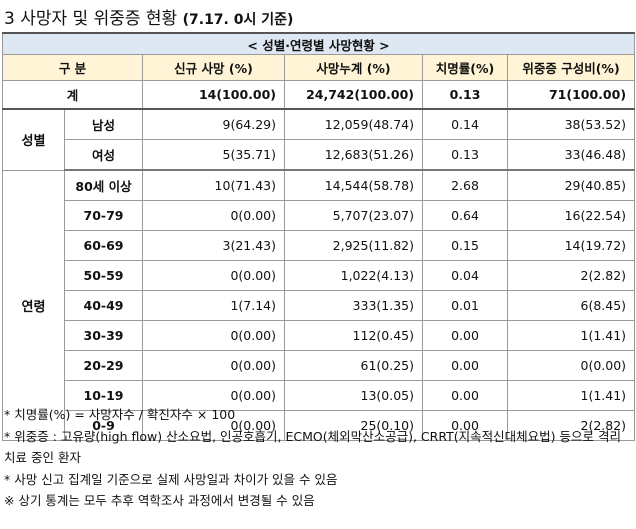 This screenshot has height=529, width=636. I want to click on table-row: 40-49 1(7.14) 333(1.35) 0.01 6(8.45), so click(319, 305).